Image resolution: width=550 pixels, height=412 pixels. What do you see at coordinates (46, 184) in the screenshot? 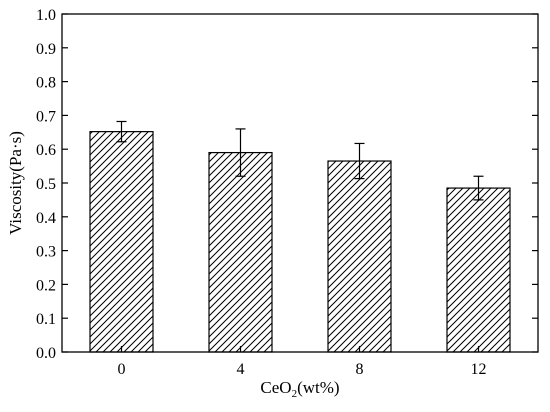
I see `y-tick-label: 0.5` at bounding box center [46, 184].